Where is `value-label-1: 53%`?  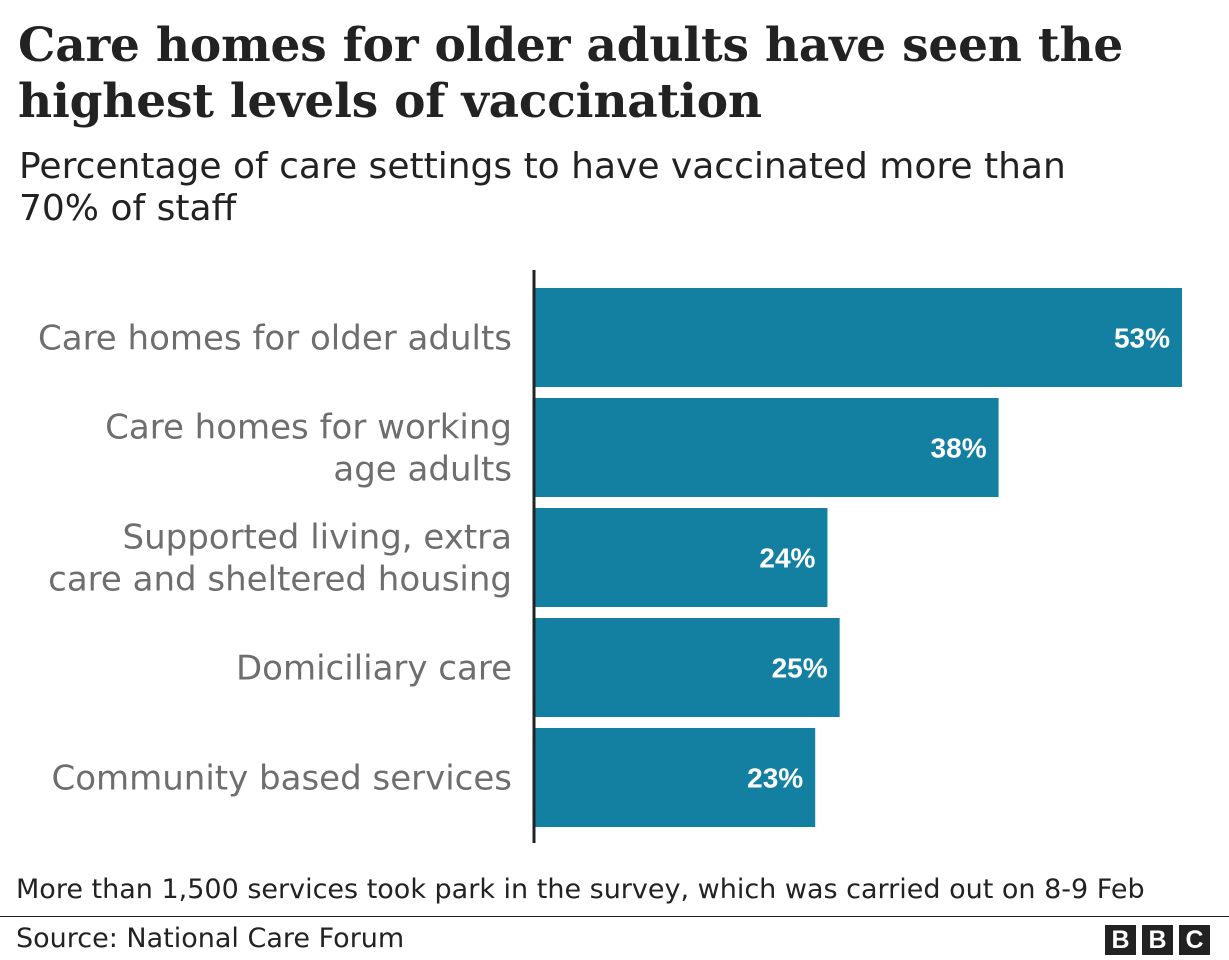 value-label-1: 53% is located at coordinates (1142, 338).